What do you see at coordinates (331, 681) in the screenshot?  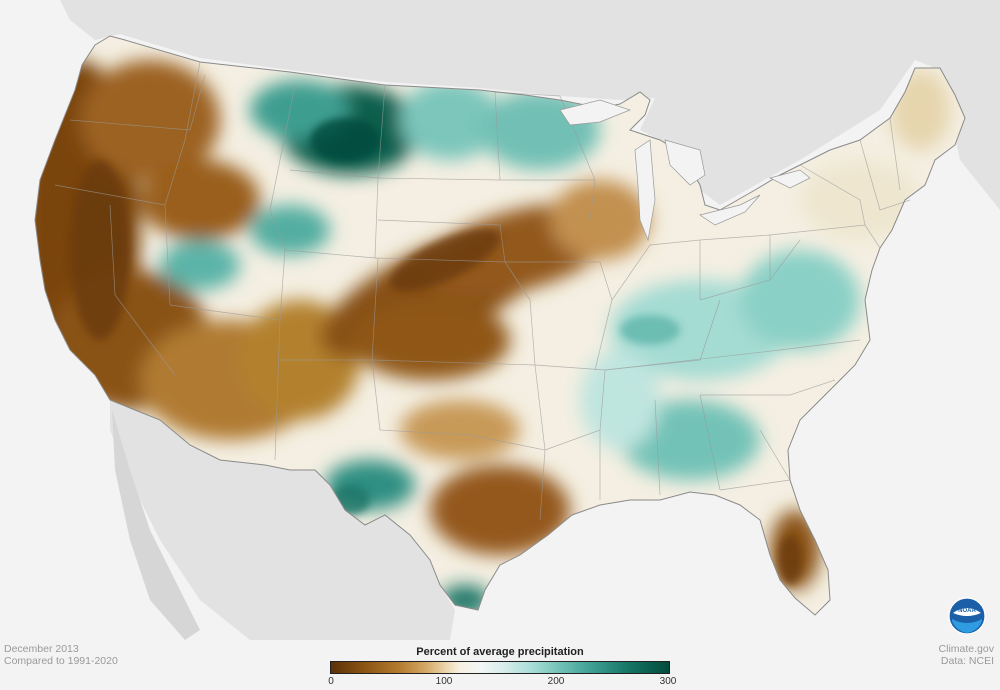 I see `legend-tick-0: 0` at bounding box center [331, 681].